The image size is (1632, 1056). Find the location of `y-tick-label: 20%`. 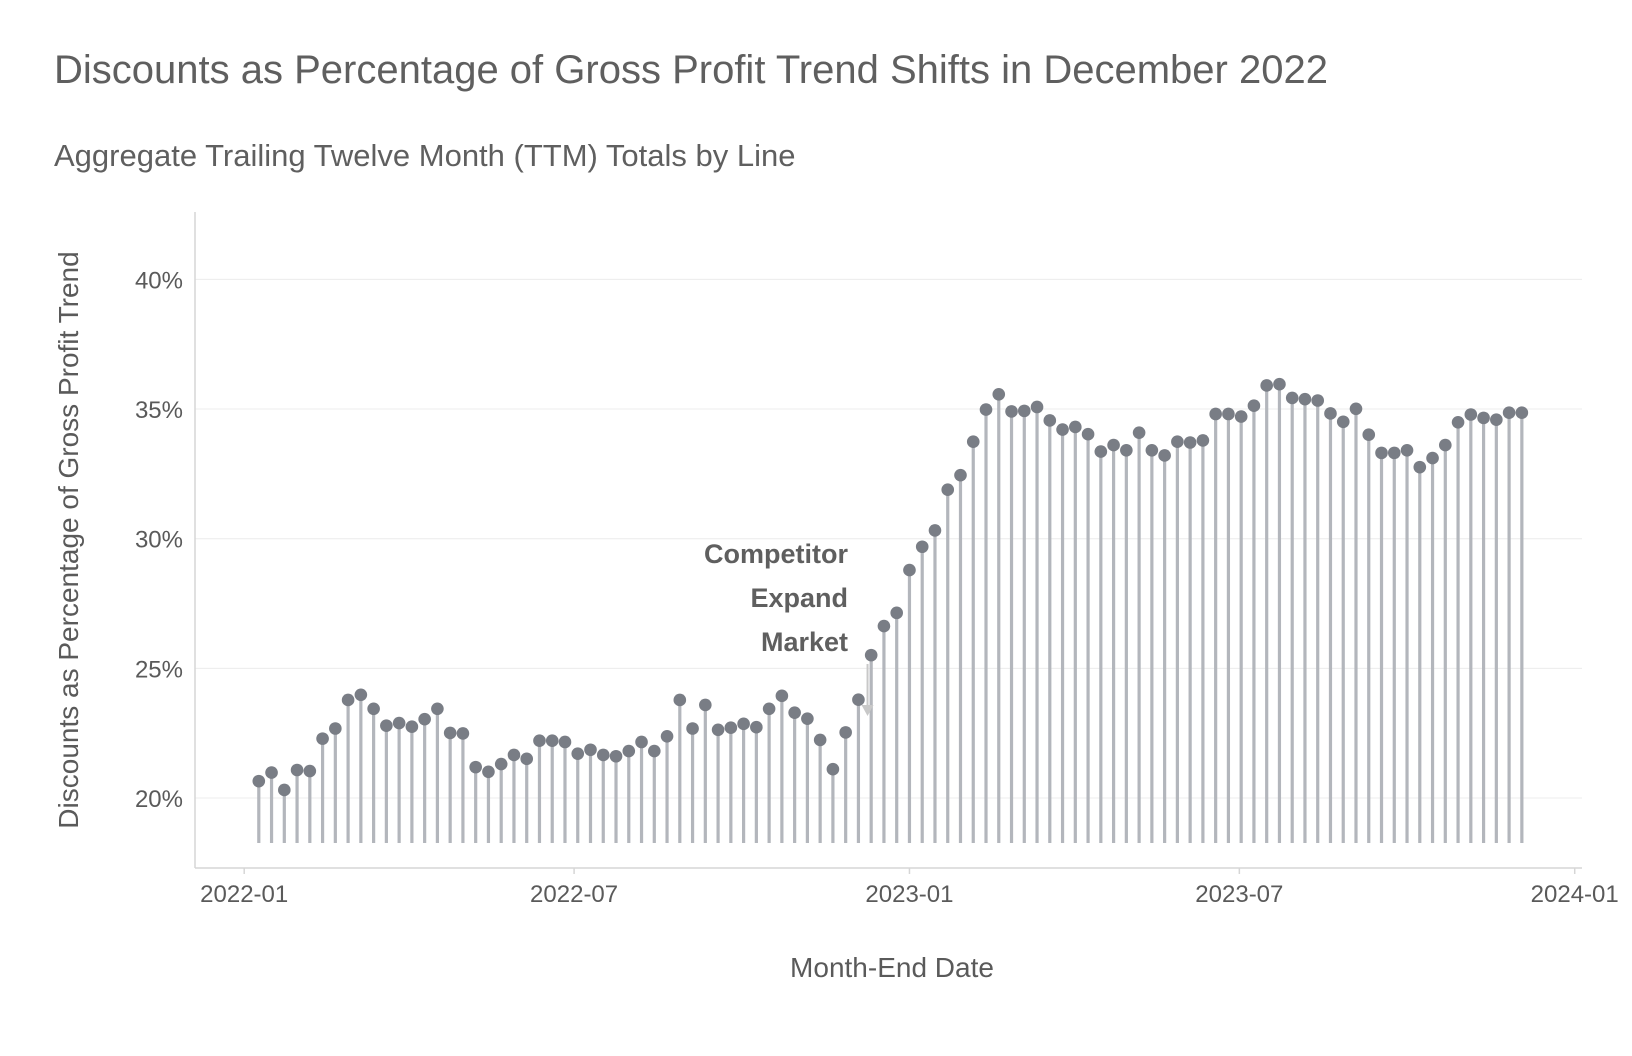

y-tick-label: 20% is located at coordinates (159, 799).